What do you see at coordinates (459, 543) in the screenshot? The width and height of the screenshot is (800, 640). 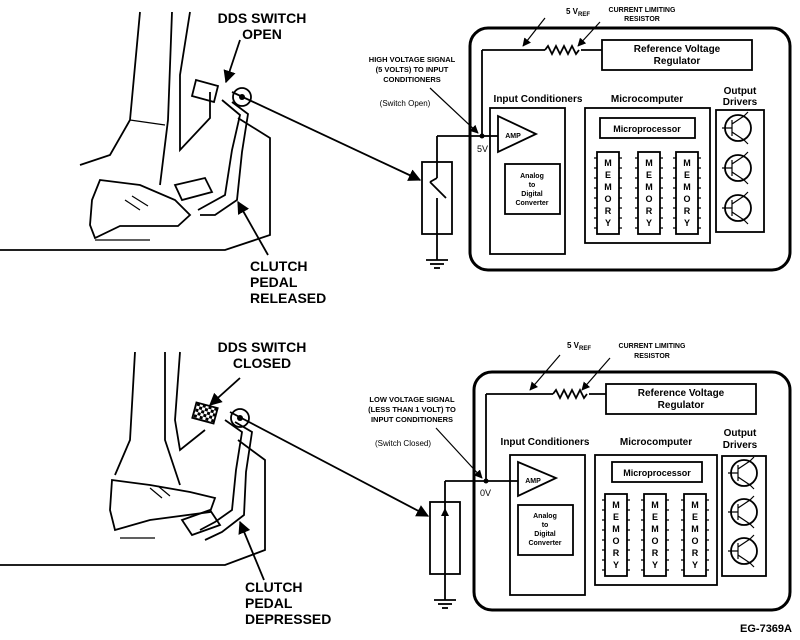 I see `switch-schematic-closed` at bounding box center [459, 543].